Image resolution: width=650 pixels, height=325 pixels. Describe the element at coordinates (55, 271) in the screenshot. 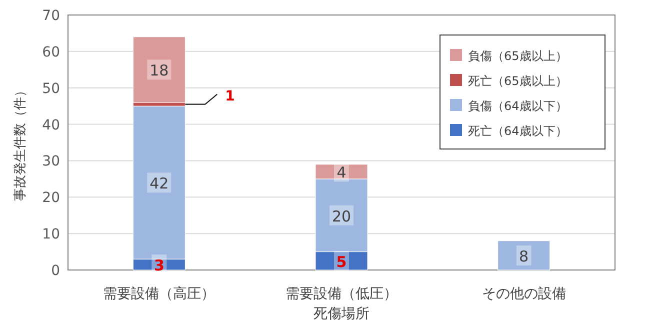

I see `y-tick-label: 0` at that location.